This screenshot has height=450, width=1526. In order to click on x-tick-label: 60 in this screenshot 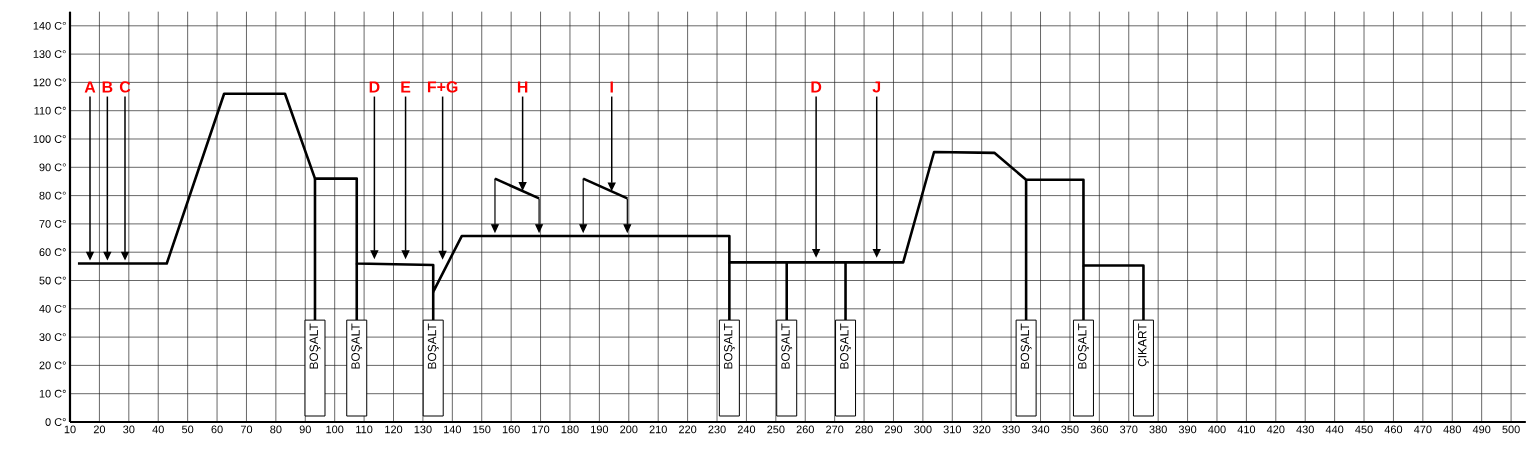, I will do `click(217, 429)`.